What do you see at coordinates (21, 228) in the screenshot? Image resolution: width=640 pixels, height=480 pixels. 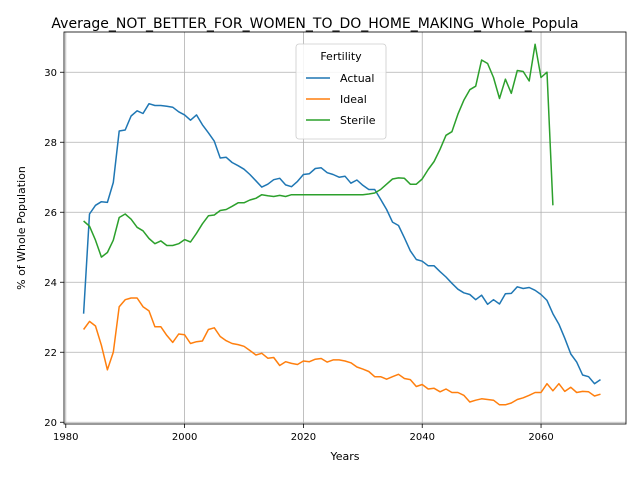 I see `y-axis-label: % of Whole Population` at bounding box center [21, 228].